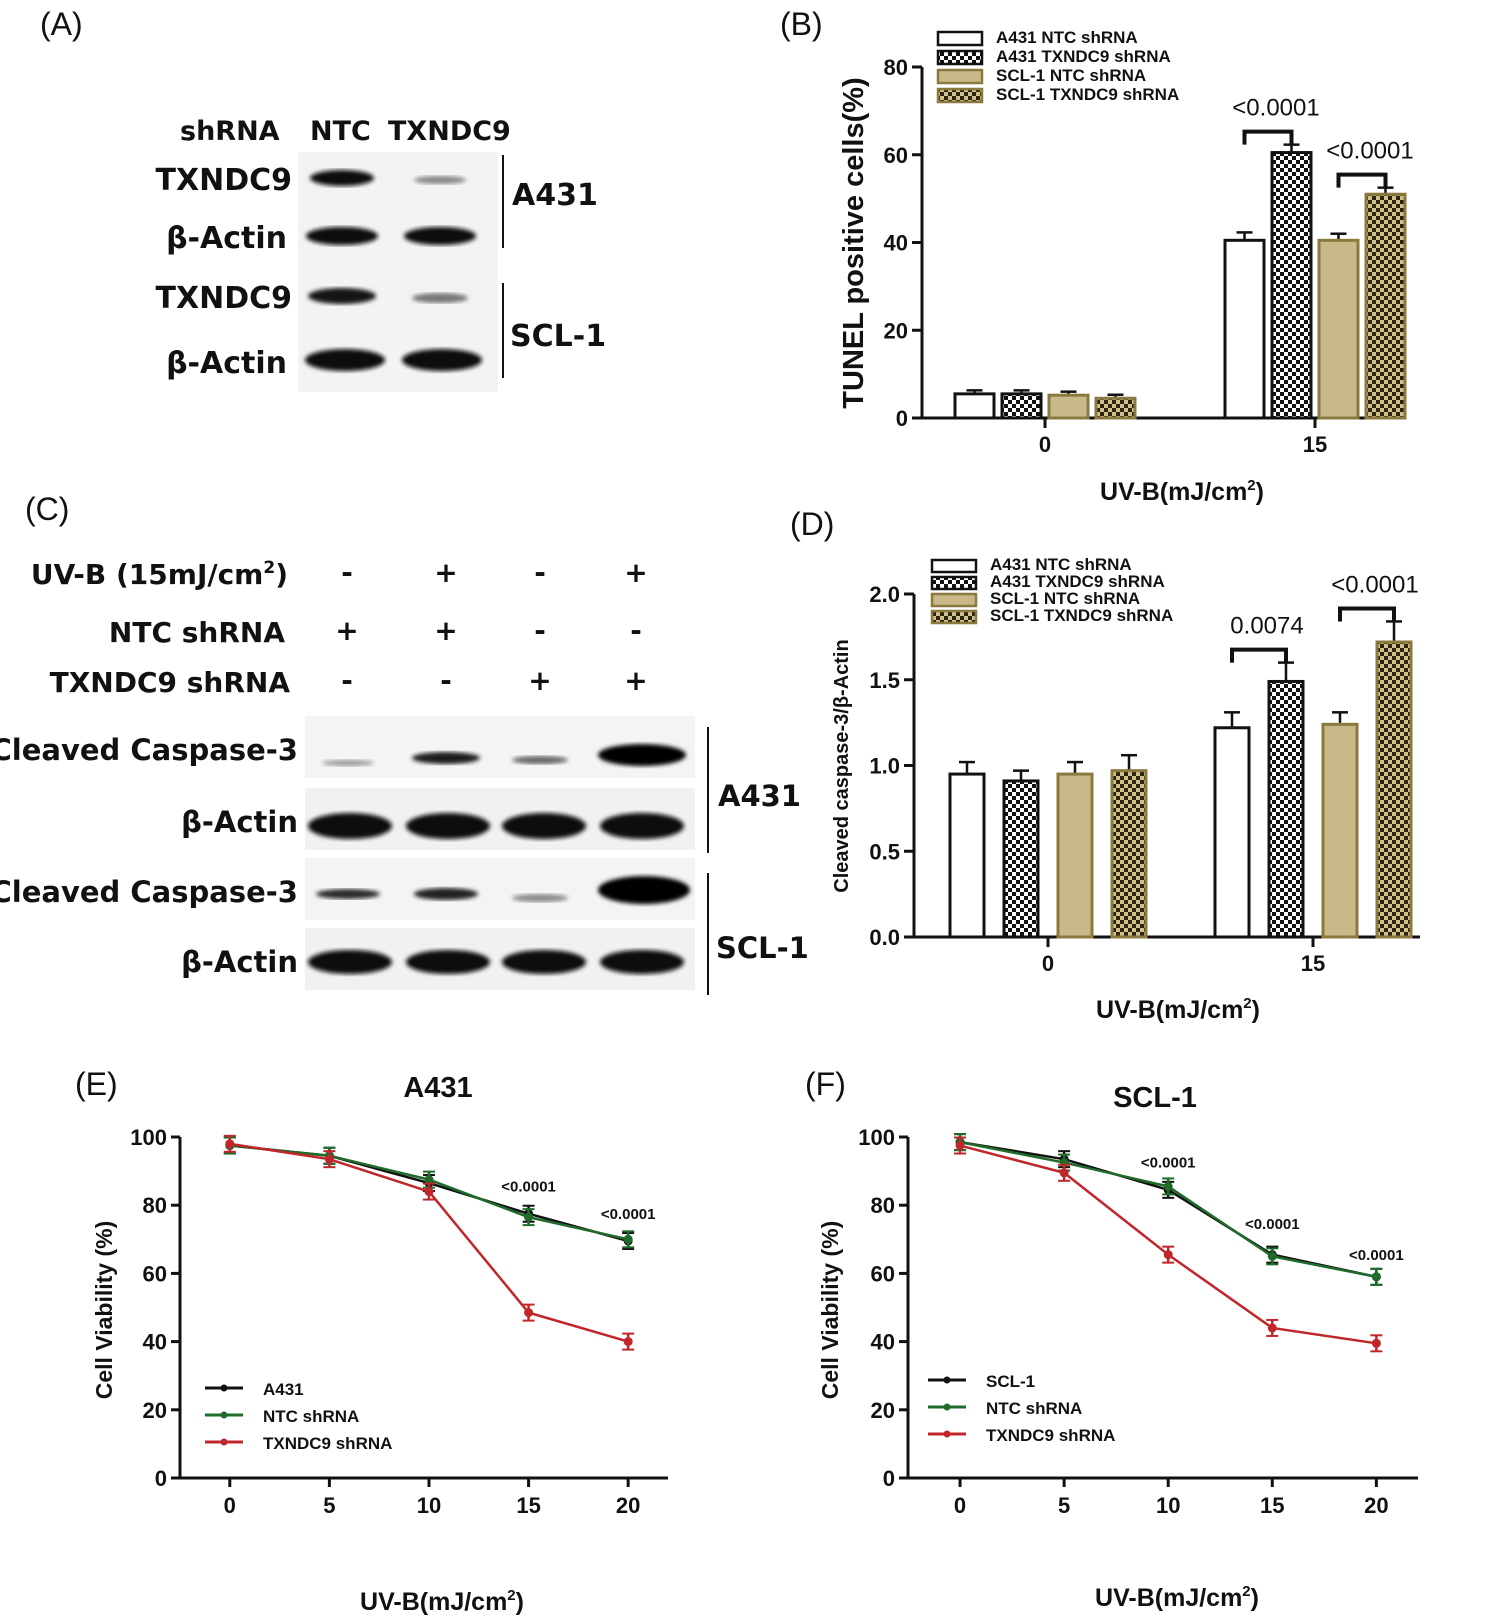 The height and width of the screenshot is (1617, 1499). What do you see at coordinates (884, 766) in the screenshot?
I see `y-tick-label: 1.0` at bounding box center [884, 766].